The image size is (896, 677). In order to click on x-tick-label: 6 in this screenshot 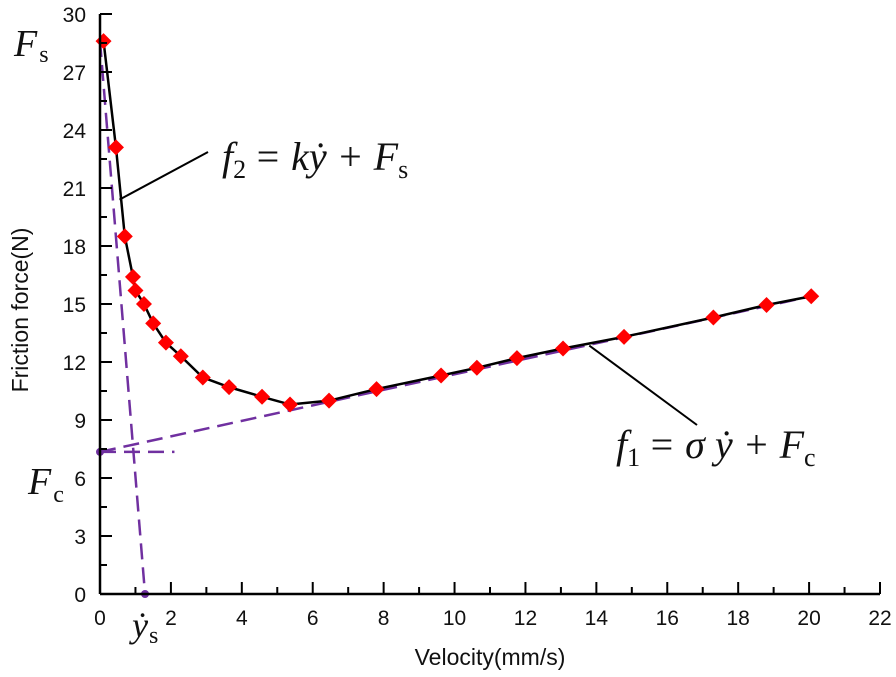, I will do `click(313, 618)`.